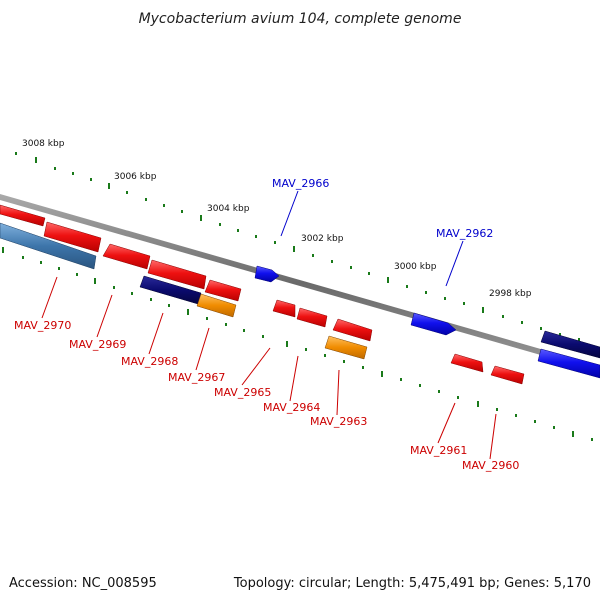 The image size is (600, 600). I want to click on scale-label-2998: 2998 kbp, so click(510, 294).